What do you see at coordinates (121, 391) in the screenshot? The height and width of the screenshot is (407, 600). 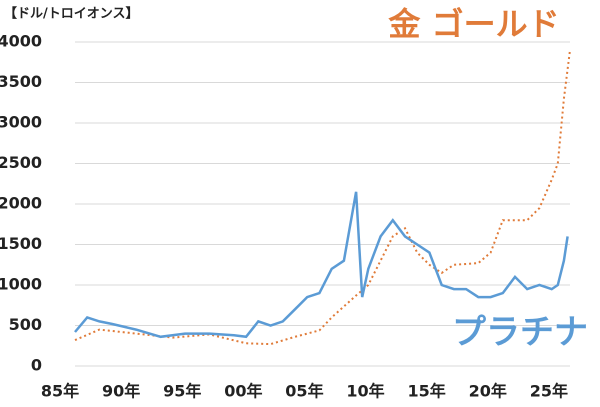 I see `x-tick-label: 90年` at bounding box center [121, 391].